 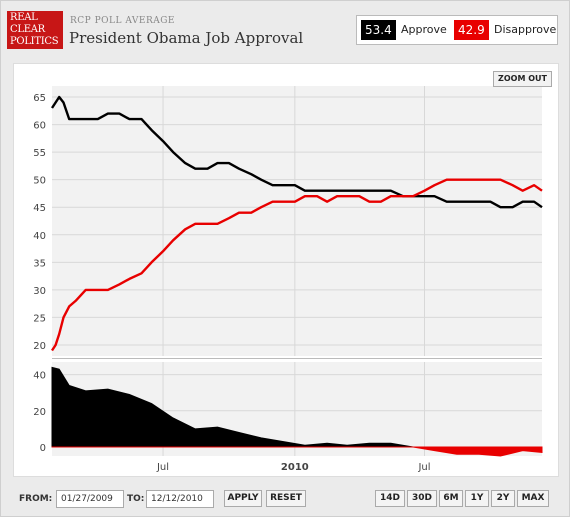 What do you see at coordinates (39, 291) in the screenshot?
I see `approval-y-tick-label: 30` at bounding box center [39, 291].